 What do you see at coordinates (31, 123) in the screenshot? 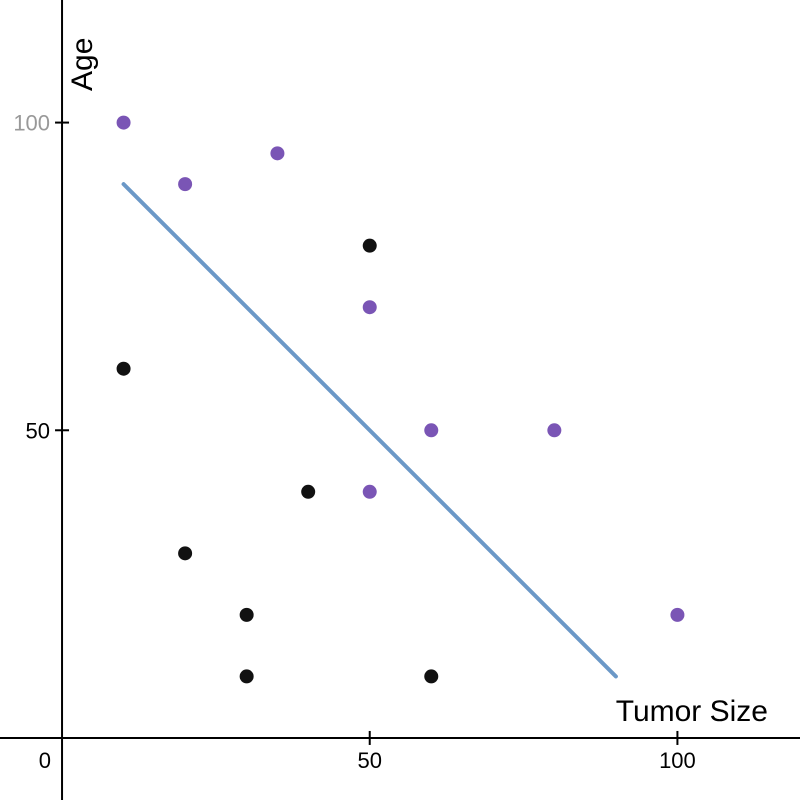
I see `y-tick-label: 100` at bounding box center [31, 123].